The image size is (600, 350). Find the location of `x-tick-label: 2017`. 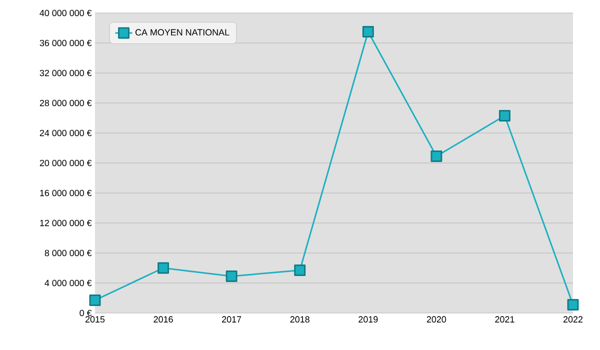

x-tick-label: 2017 is located at coordinates (232, 319).